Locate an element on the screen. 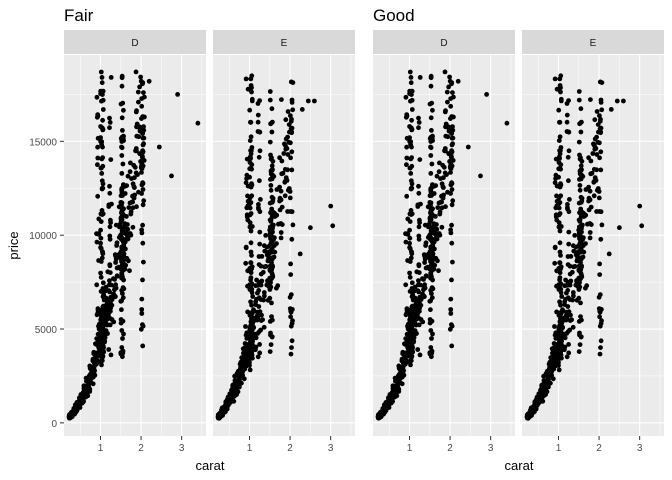  scatter-points is located at coordinates (442, 245).